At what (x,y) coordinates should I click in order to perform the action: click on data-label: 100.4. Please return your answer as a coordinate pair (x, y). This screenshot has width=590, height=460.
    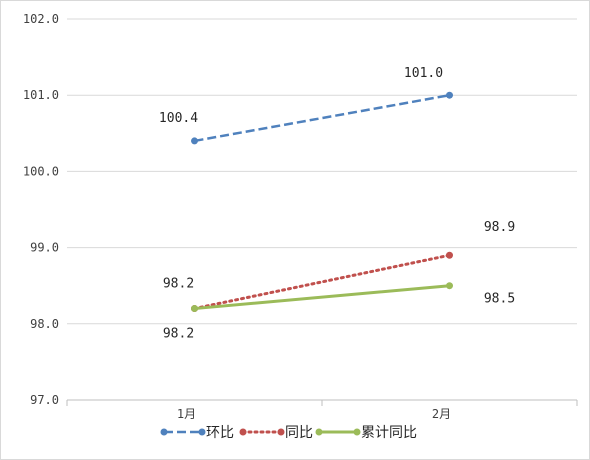
    Looking at the image, I should click on (178, 118).